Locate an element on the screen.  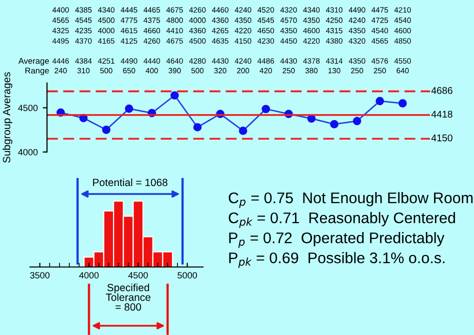
x-tick-label: 5000 is located at coordinates (187, 275).